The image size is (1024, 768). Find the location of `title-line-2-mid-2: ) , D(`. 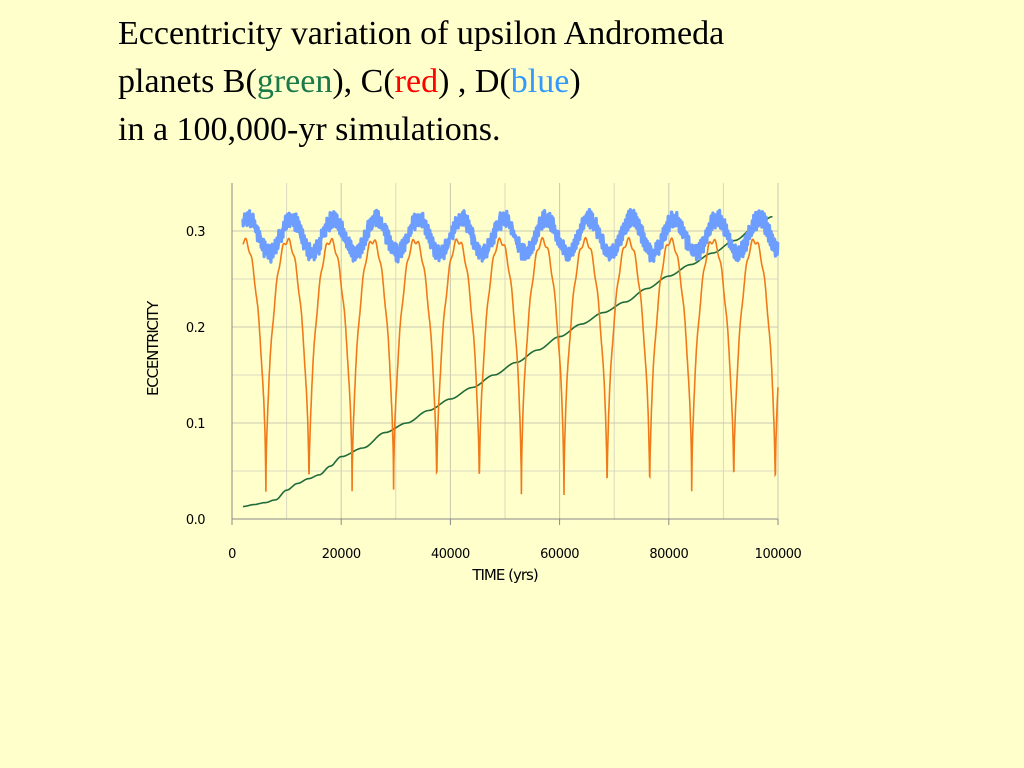

title-line-2-mid-2: ) , D( is located at coordinates (474, 81).